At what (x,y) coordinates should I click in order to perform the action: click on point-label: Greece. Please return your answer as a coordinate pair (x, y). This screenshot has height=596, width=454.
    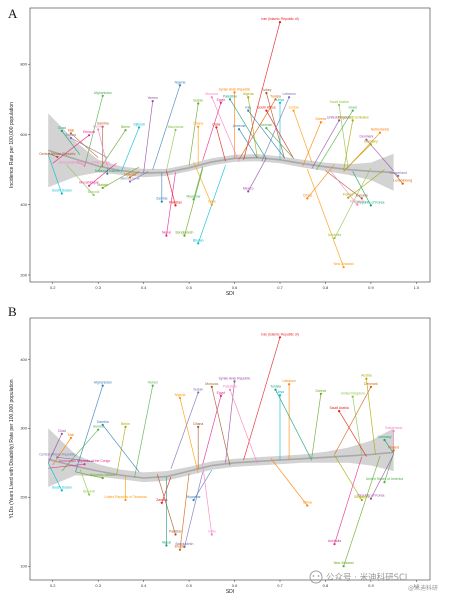
    Looking at the image, I should click on (320, 391).